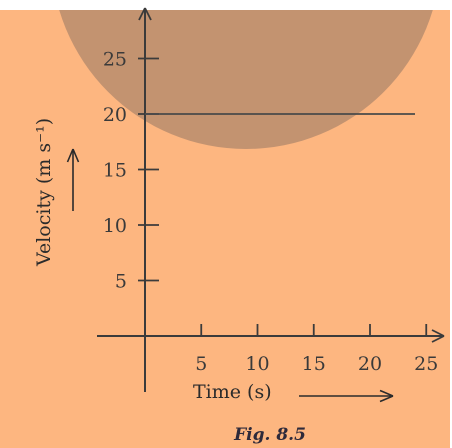 Image resolution: width=452 pixels, height=448 pixels. Describe the element at coordinates (232, 392) in the screenshot. I see `x-axis-title: Time (s)` at that location.